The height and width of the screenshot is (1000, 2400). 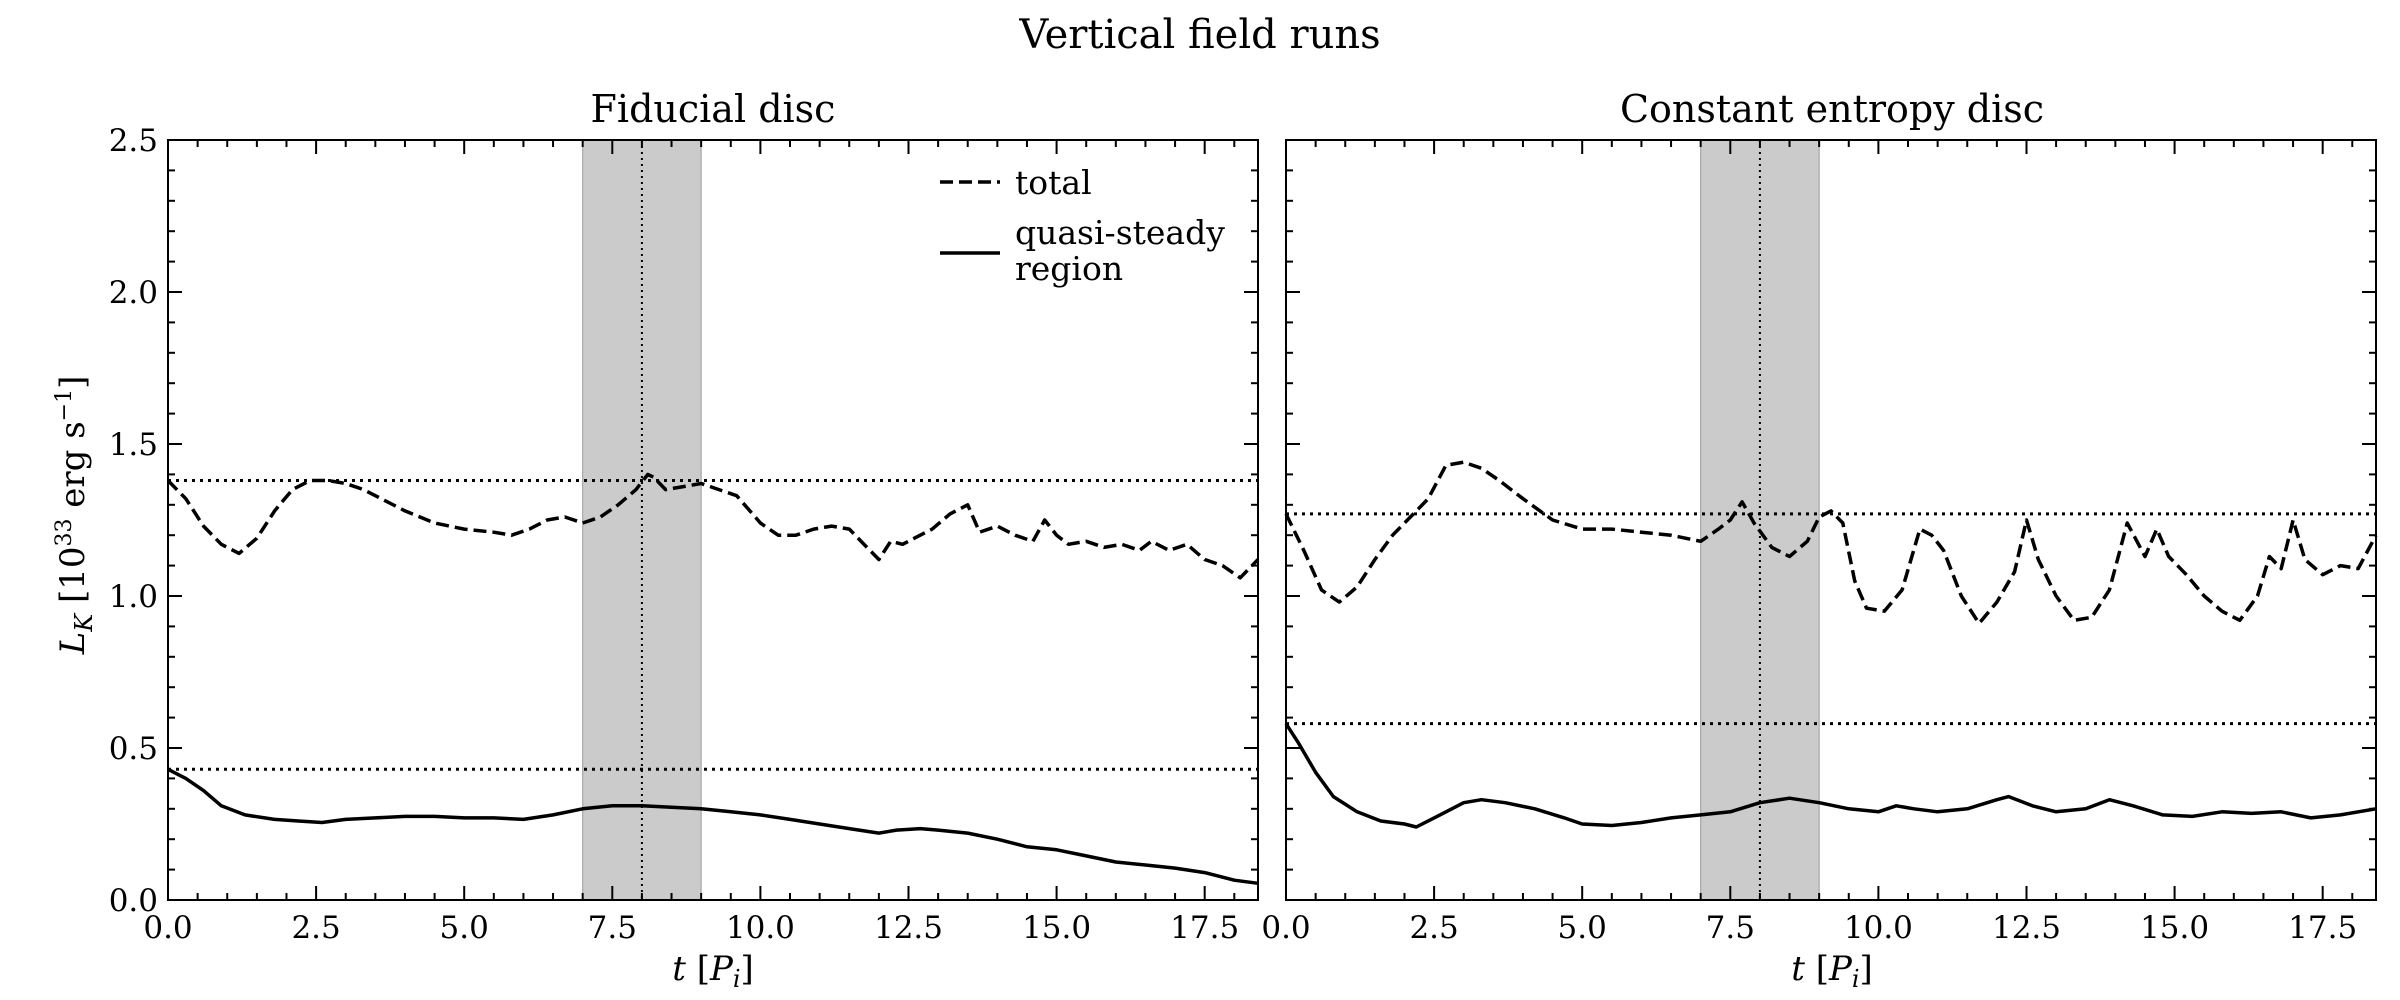 What do you see at coordinates (64, 533) in the screenshot?
I see `y-label-exp1: 33` at bounding box center [64, 533].